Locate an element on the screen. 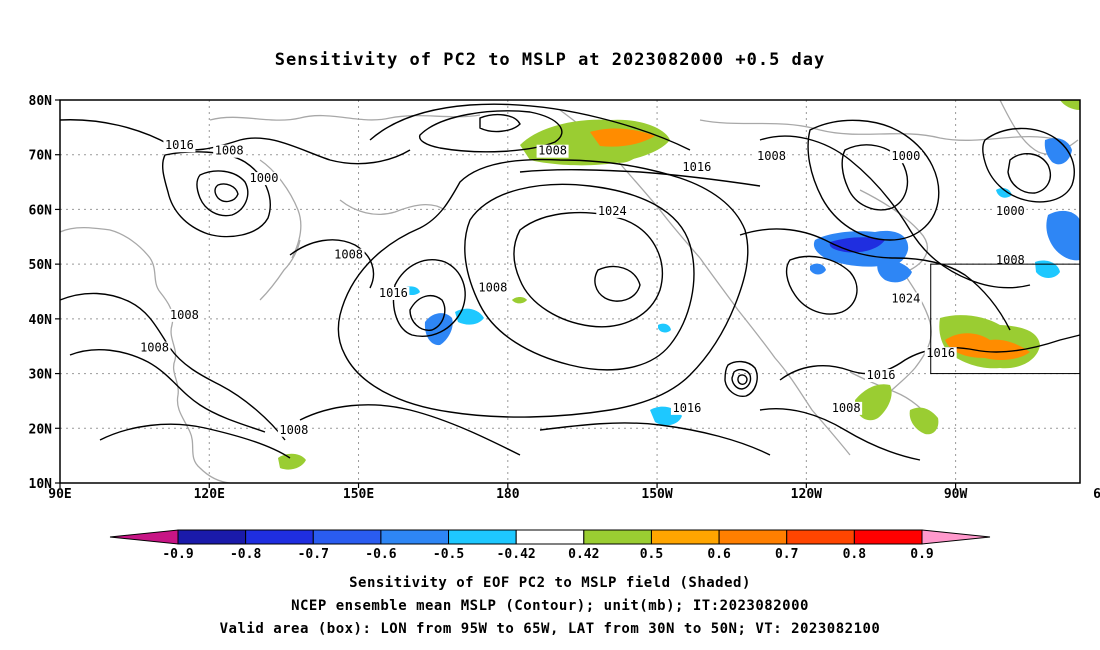 This screenshot has width=1100, height=650. colorbar-label: -0.8 is located at coordinates (245, 554).